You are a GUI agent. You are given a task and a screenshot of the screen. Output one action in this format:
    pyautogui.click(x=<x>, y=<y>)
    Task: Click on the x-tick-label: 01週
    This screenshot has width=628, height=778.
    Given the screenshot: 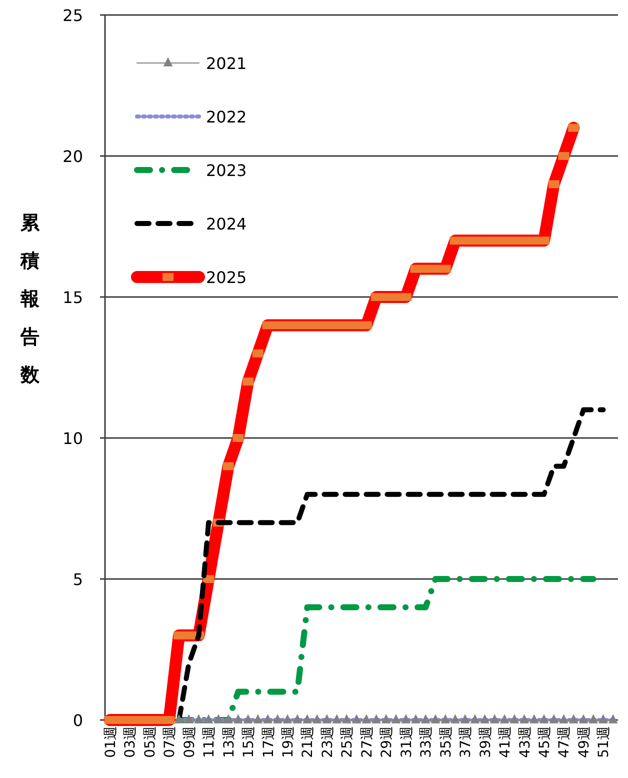 What is the action you would take?
    pyautogui.click(x=110, y=742)
    